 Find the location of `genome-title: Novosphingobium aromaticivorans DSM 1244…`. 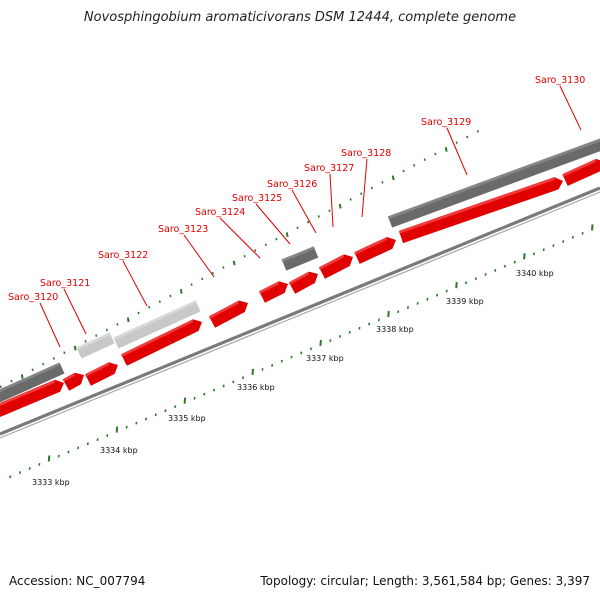

genome-title: Novosphingobium aromaticivorans DSM 1244… is located at coordinates (300, 17).